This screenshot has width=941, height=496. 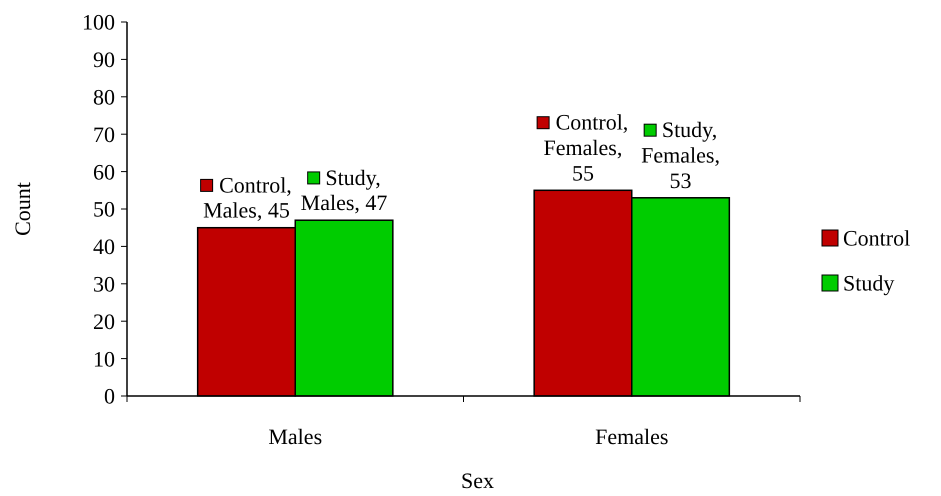 What do you see at coordinates (104, 97) in the screenshot?
I see `y-tick-label: 80` at bounding box center [104, 97].